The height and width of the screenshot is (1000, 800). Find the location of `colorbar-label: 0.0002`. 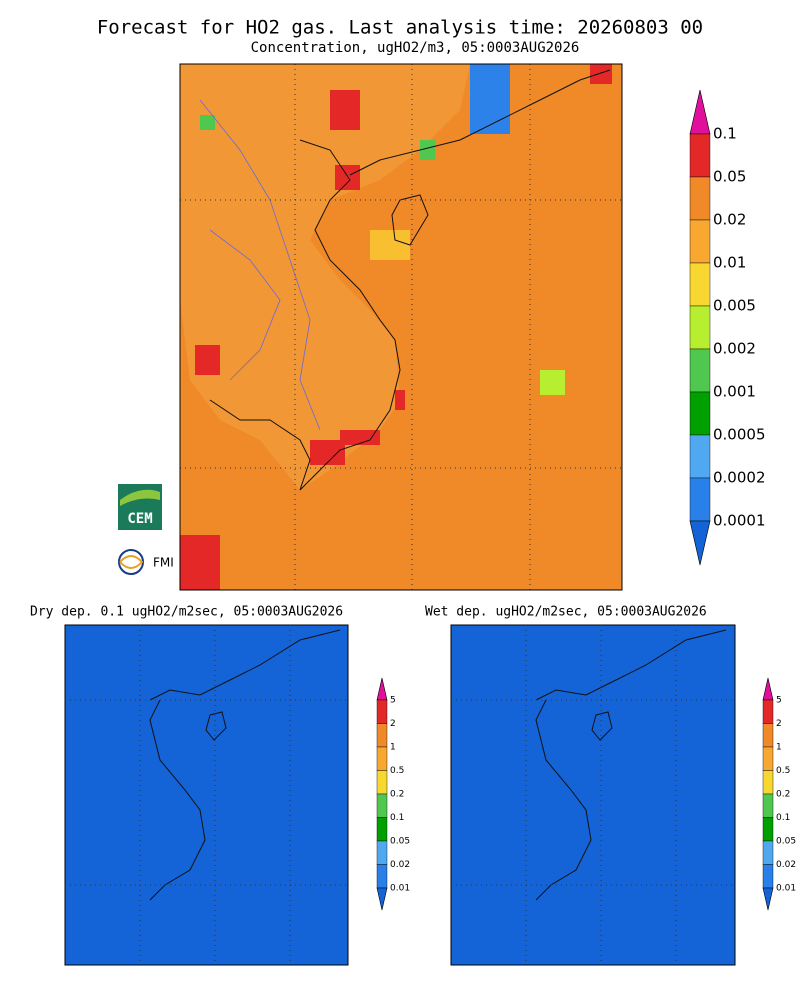

colorbar-label: 0.0002 is located at coordinates (739, 478).